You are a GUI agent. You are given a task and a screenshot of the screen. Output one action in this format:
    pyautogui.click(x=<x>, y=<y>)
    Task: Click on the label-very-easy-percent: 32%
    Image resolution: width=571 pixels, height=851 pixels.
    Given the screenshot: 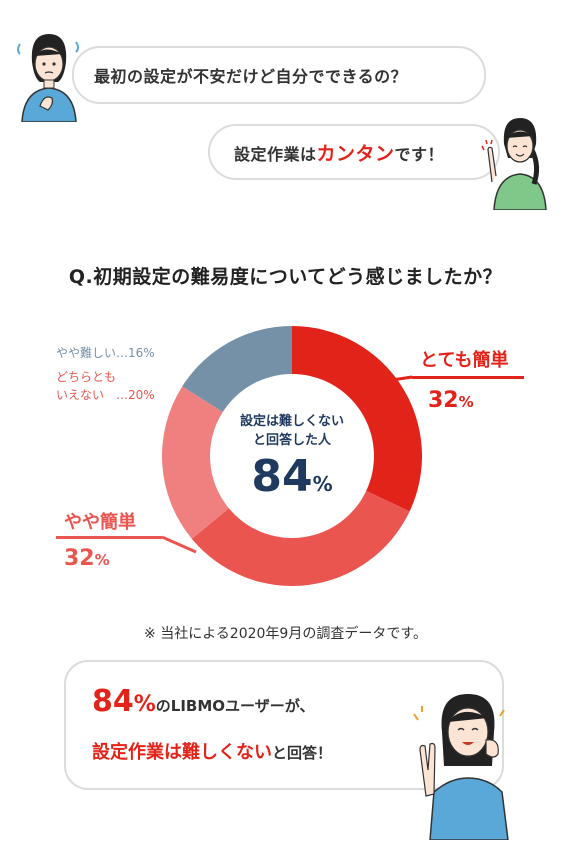 What is the action you would take?
    pyautogui.click(x=451, y=400)
    